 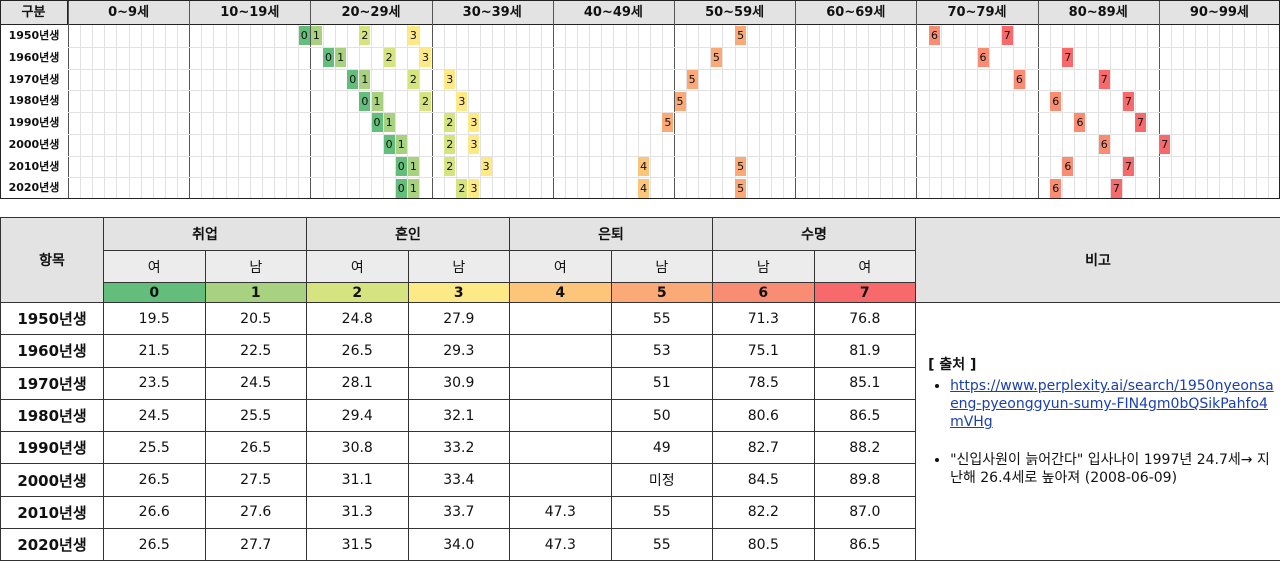 What do you see at coordinates (459, 383) in the screenshot?
I see `value-cell: 30.9` at bounding box center [459, 383].